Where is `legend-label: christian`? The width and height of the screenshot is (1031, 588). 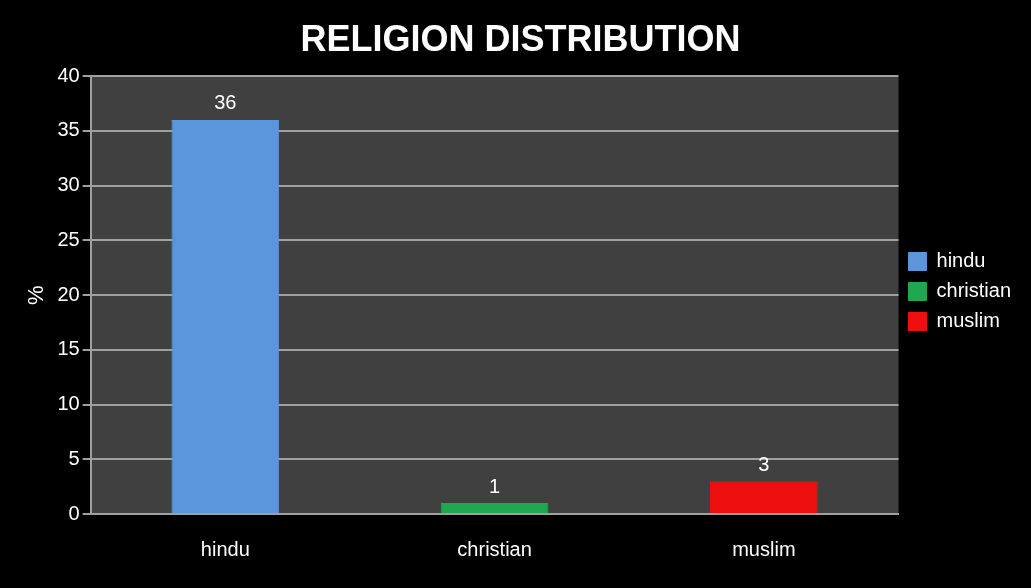 legend-label: christian is located at coordinates (974, 290).